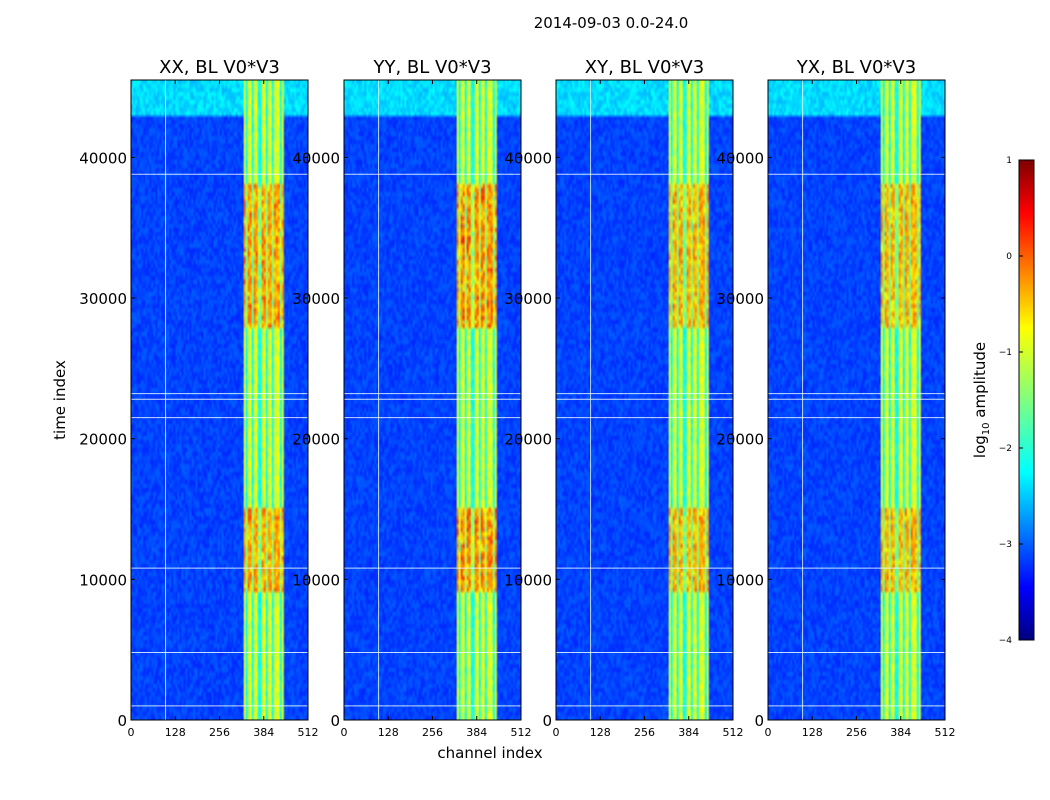 This screenshot has width=1050, height=800. Describe the element at coordinates (60, 400) in the screenshot. I see `y-axis-label: time index` at that location.